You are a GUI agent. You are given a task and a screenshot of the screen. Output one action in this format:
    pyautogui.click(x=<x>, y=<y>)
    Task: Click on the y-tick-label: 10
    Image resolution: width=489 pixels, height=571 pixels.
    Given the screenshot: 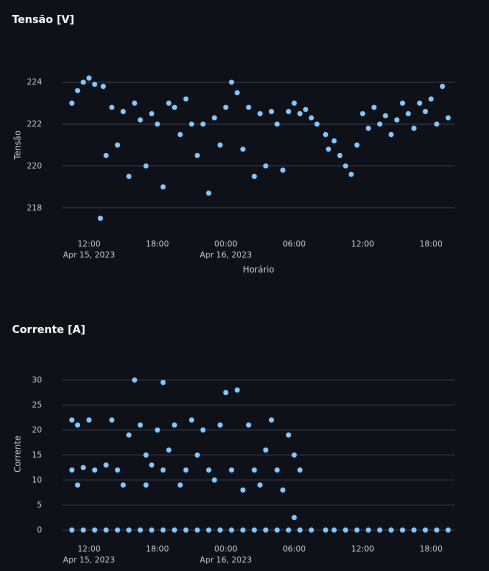 What is the action you would take?
    pyautogui.click(x=37, y=480)
    